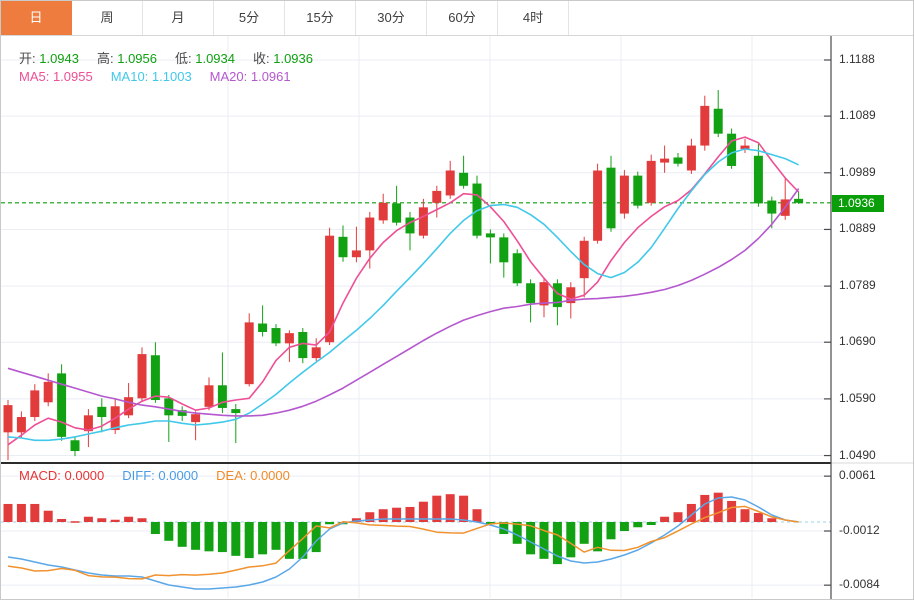 The image size is (914, 600). I want to click on price-axis-label: 1.0889, so click(857, 228).